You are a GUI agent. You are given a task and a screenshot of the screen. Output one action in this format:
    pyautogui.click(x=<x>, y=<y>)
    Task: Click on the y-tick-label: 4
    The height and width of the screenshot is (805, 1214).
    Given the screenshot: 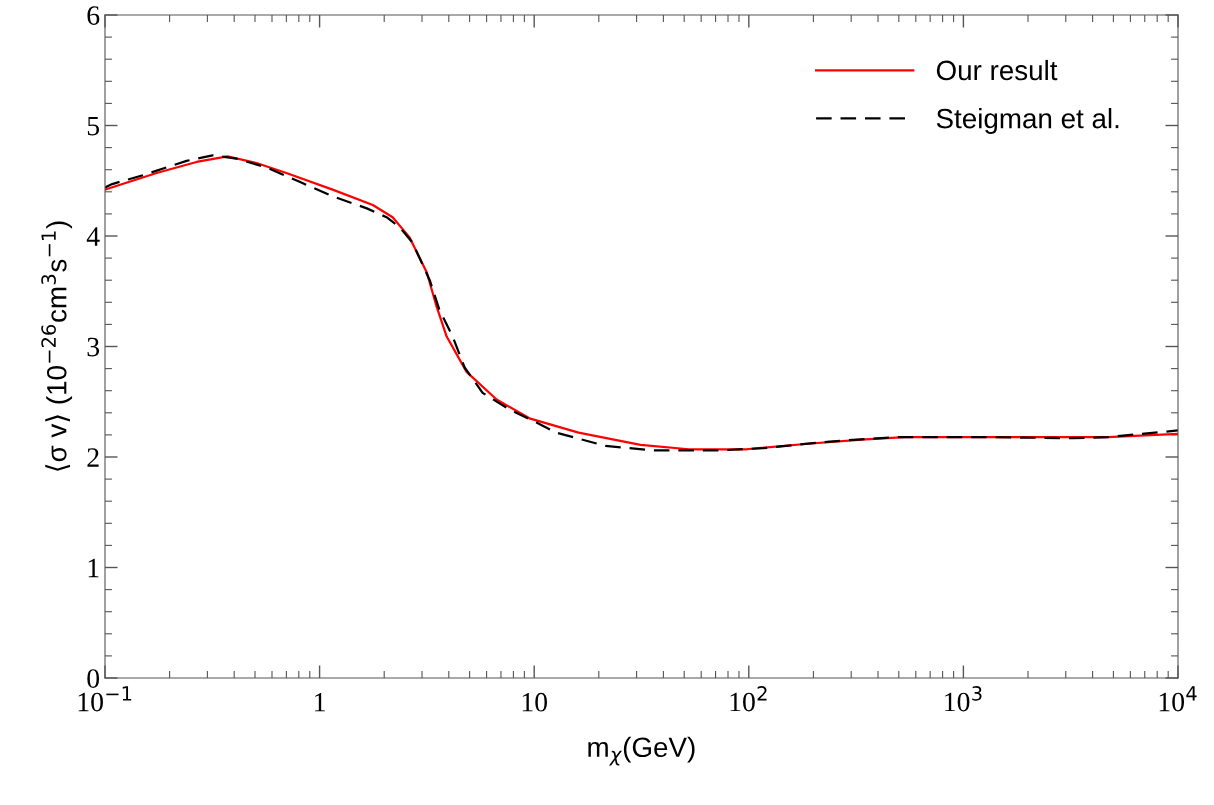 What is the action you would take?
    pyautogui.click(x=93, y=236)
    